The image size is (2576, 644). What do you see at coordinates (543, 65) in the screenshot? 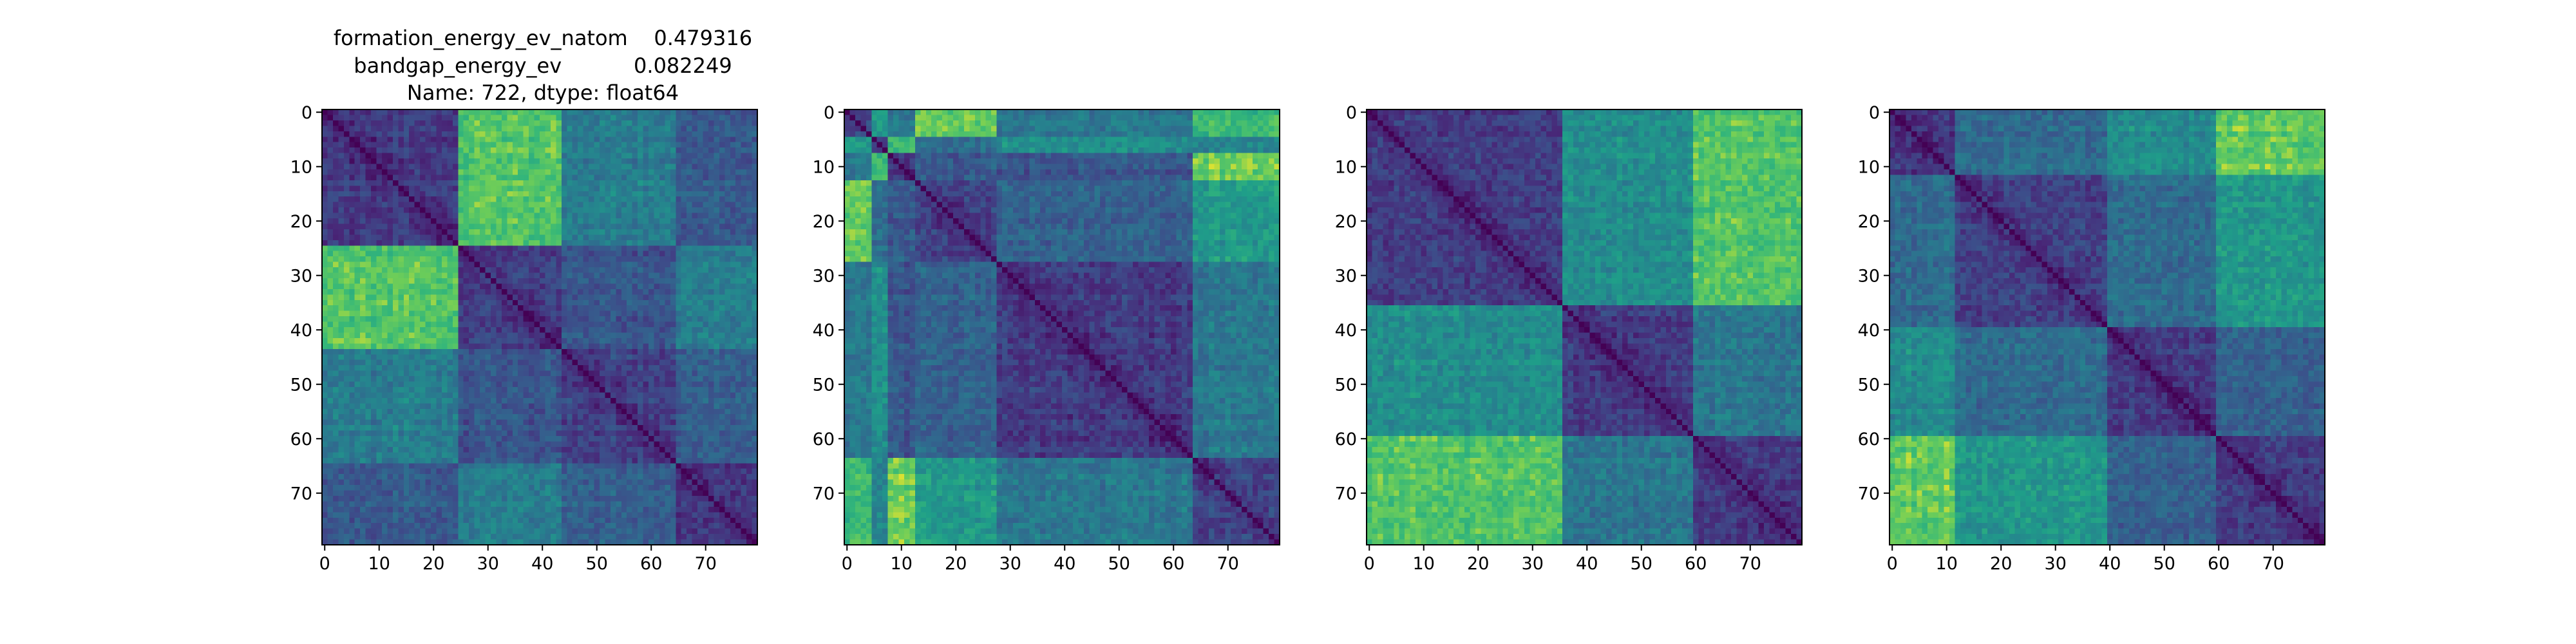
I see `title-line-2: bandgap_energy_ev 0.082249` at bounding box center [543, 65].